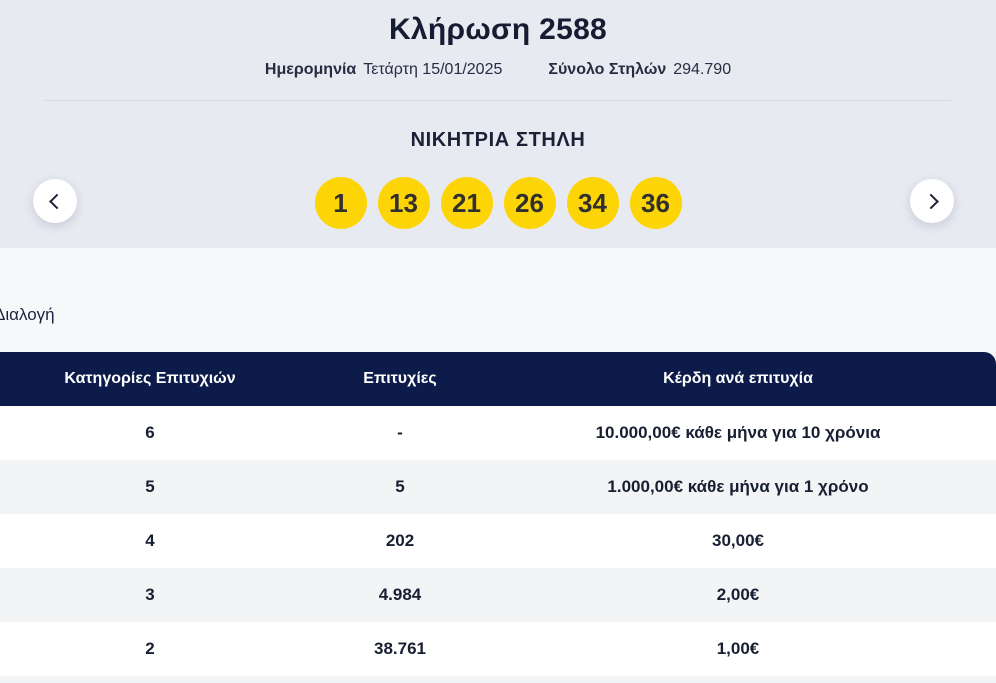  I want to click on page-title: Κλήρωση 2588, so click(498, 29).